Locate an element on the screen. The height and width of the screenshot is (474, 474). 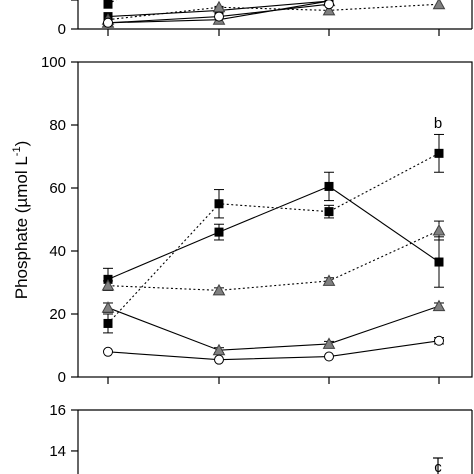
panel-c-y-tick-label: 16 is located at coordinates (57, 410).